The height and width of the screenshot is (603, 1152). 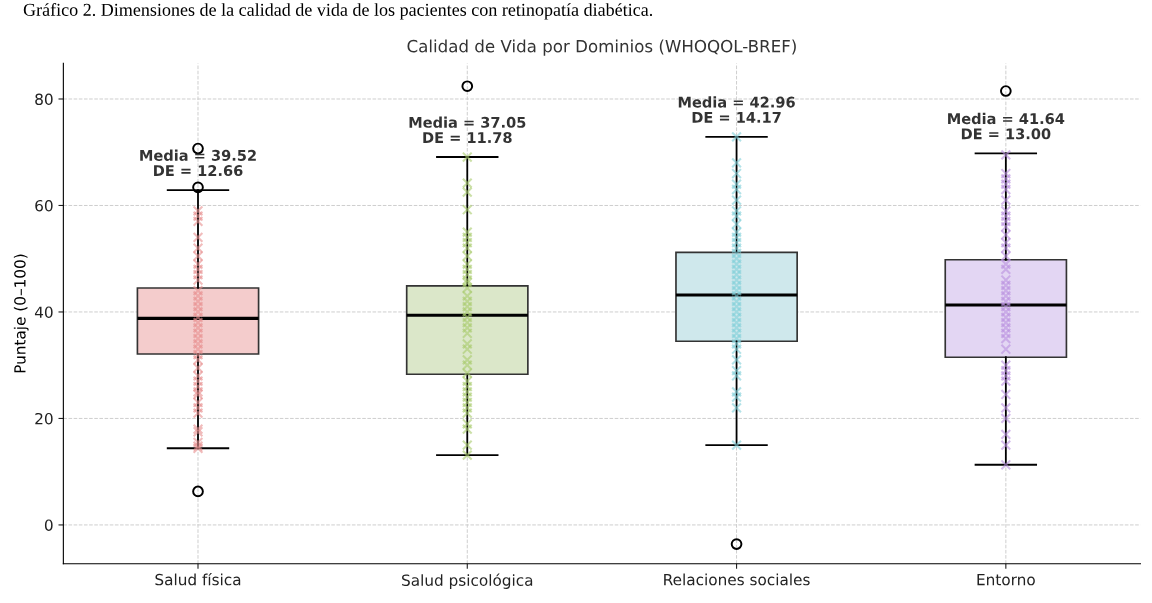 I want to click on x-tick-label: Salud física, so click(x=198, y=579).